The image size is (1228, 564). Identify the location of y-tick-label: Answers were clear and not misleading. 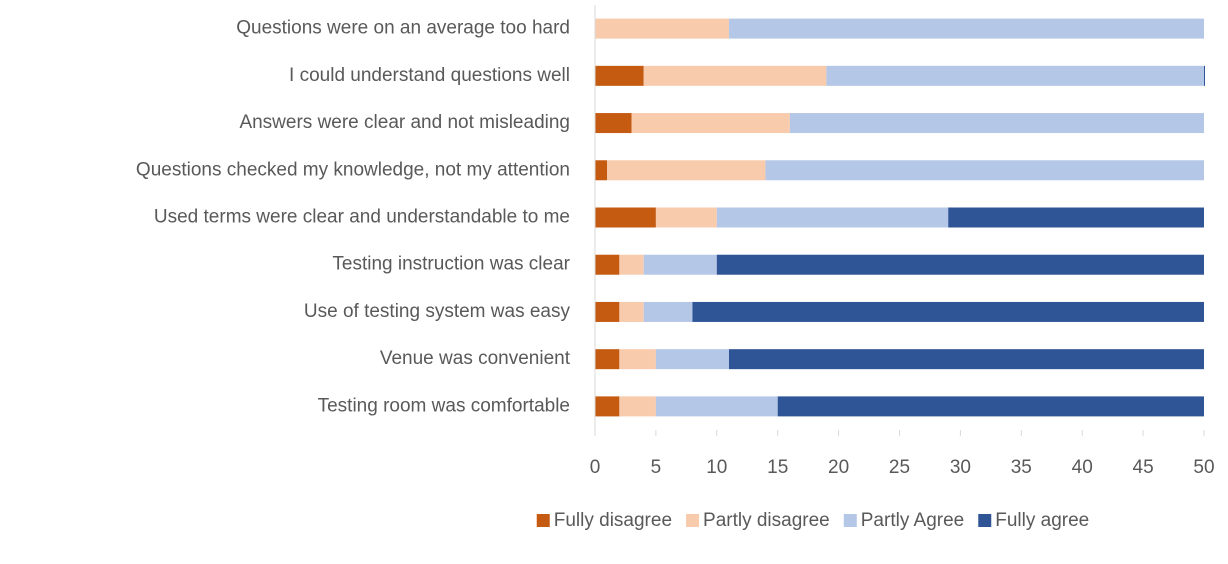
(404, 122).